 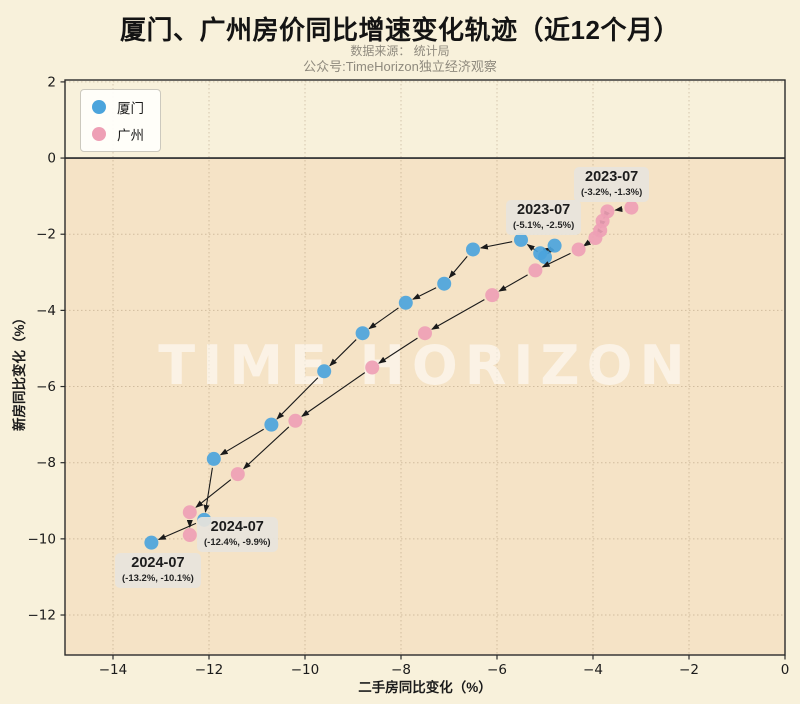 What do you see at coordinates (158, 578) in the screenshot?
I see `annotation-values: (-13.2%, -10.1%)` at bounding box center [158, 578].